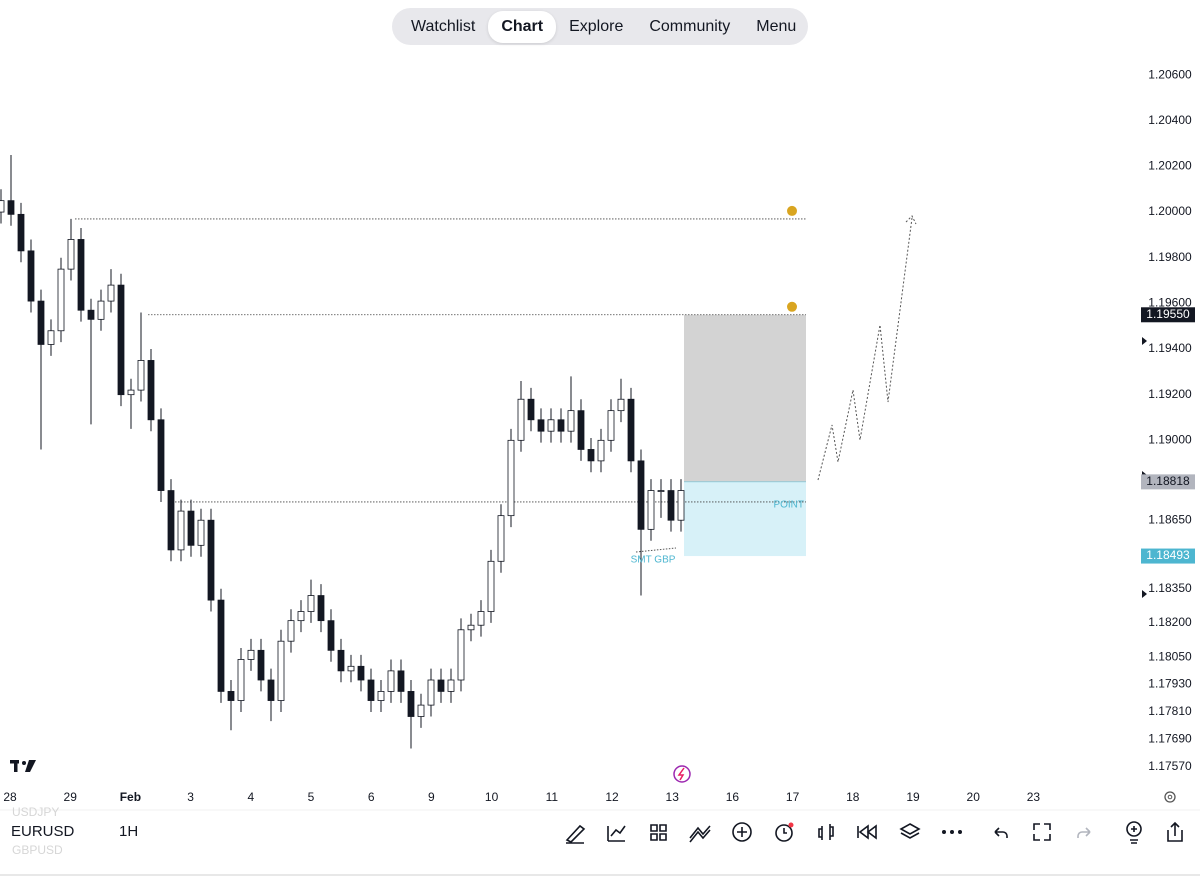 This screenshot has width=1200, height=877. I want to click on x-tick-label: 5, so click(311, 797).